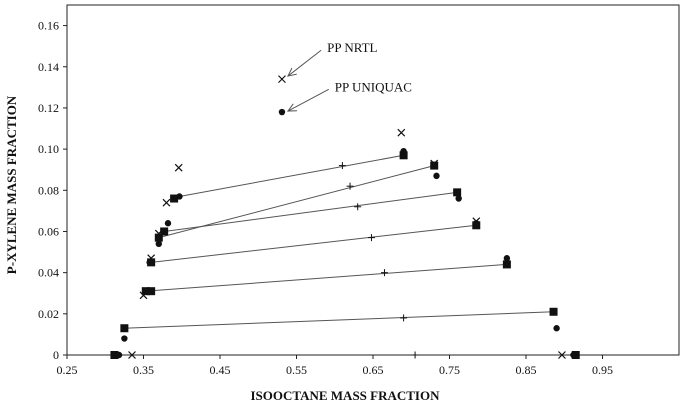 Image resolution: width=685 pixels, height=405 pixels. I want to click on annotation-label: PP UNIQUAC, so click(373, 86).